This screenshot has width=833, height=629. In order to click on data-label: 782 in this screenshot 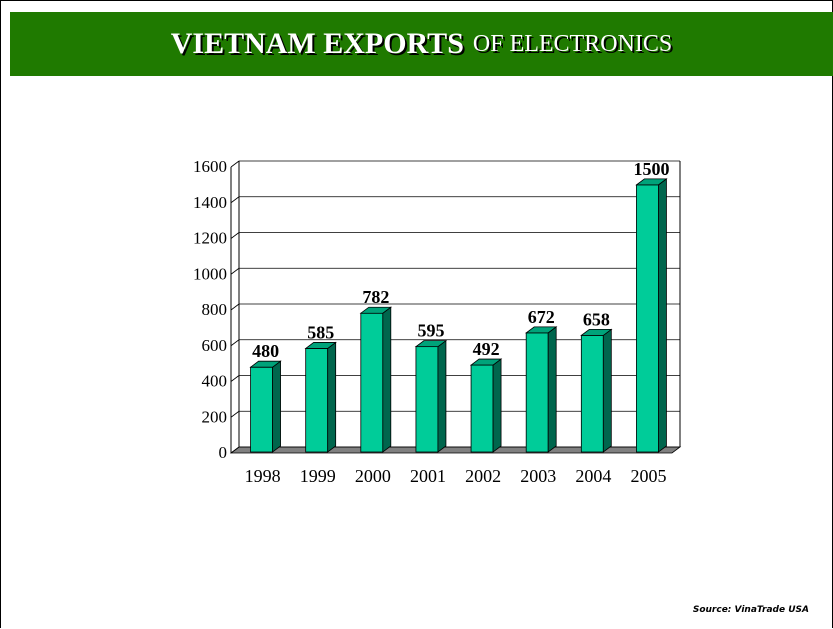, I will do `click(375, 297)`.